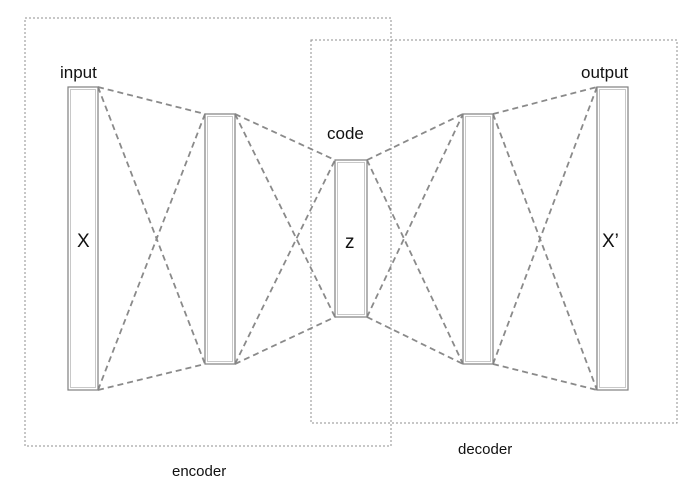  What do you see at coordinates (285, 215) in the screenshot?
I see `connection-hidden1-top-code-bottom` at bounding box center [285, 215].